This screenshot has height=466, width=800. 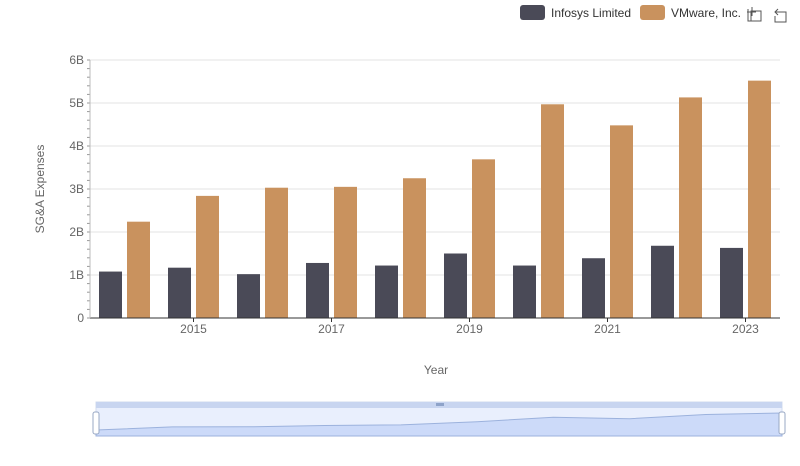 What do you see at coordinates (455, 286) in the screenshot?
I see `bar-infosys-2019` at bounding box center [455, 286].